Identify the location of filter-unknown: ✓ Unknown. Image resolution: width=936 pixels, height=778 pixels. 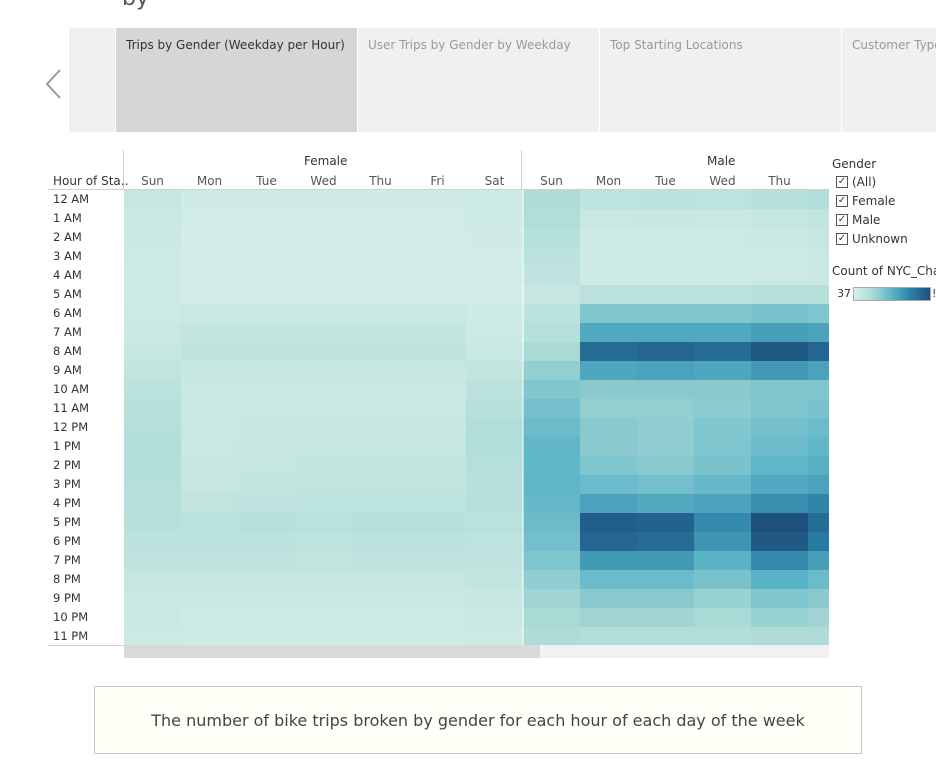
(872, 239).